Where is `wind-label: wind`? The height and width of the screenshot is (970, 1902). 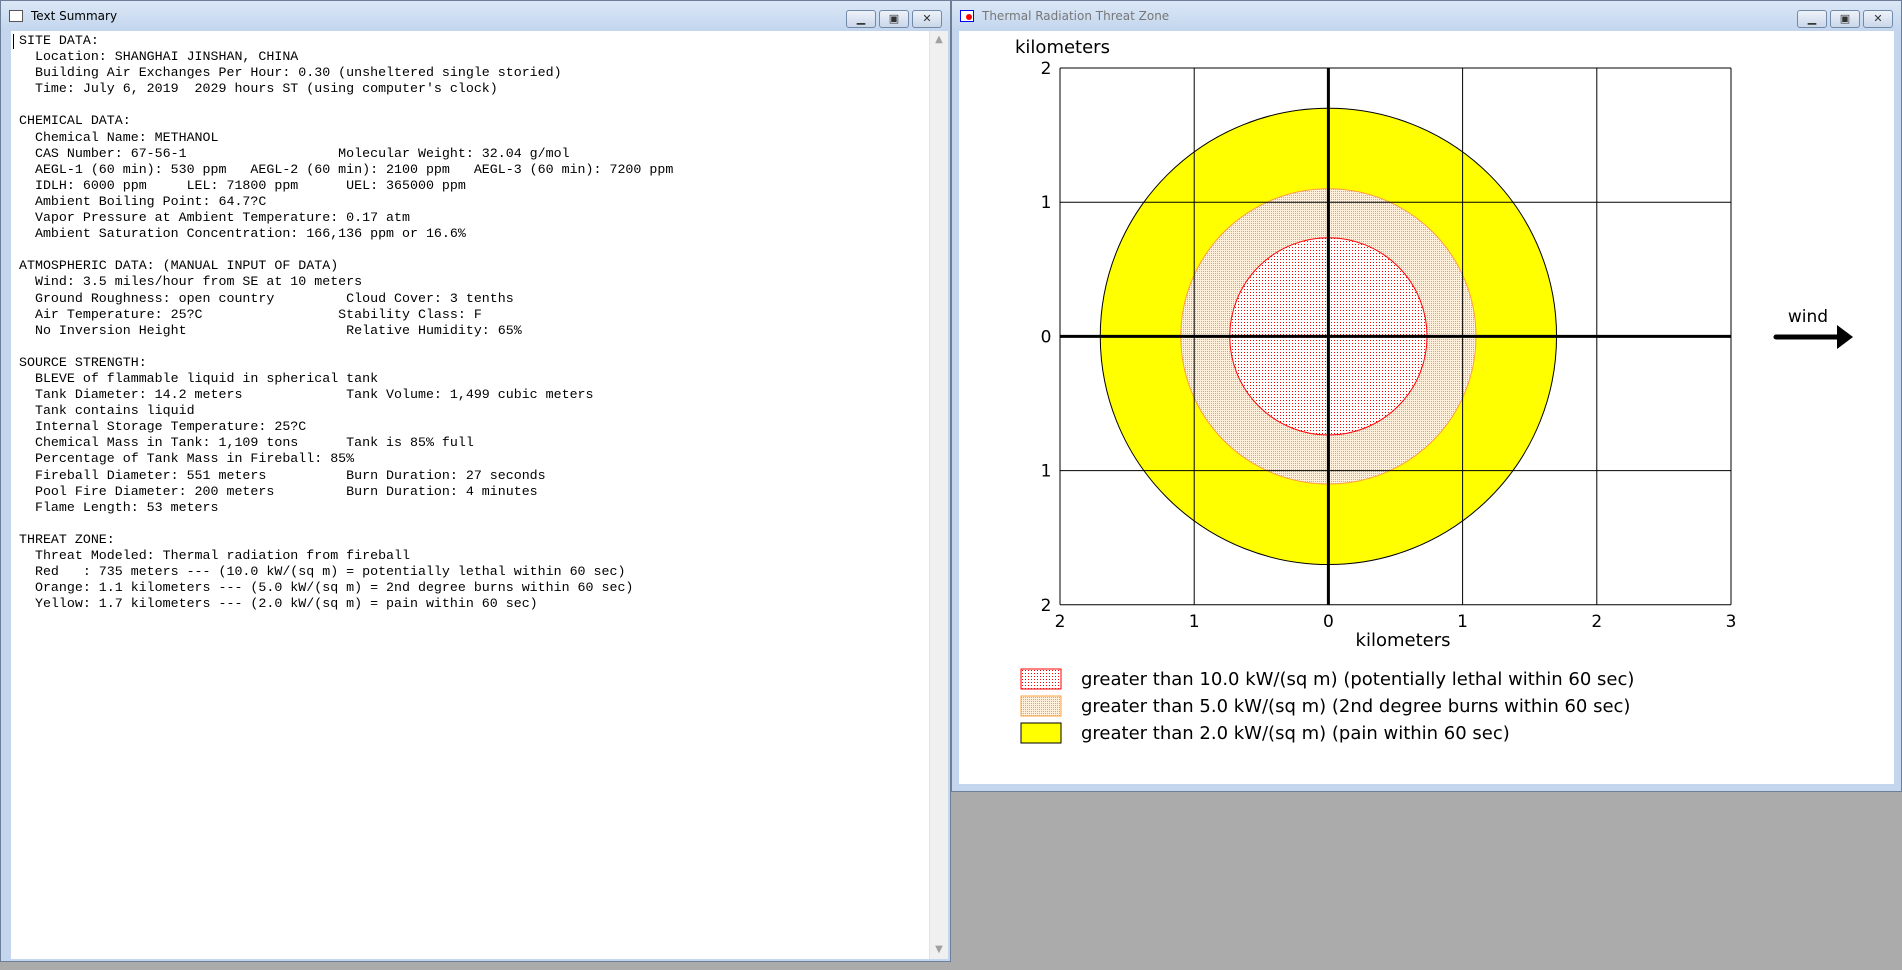
wind-label: wind is located at coordinates (1808, 317).